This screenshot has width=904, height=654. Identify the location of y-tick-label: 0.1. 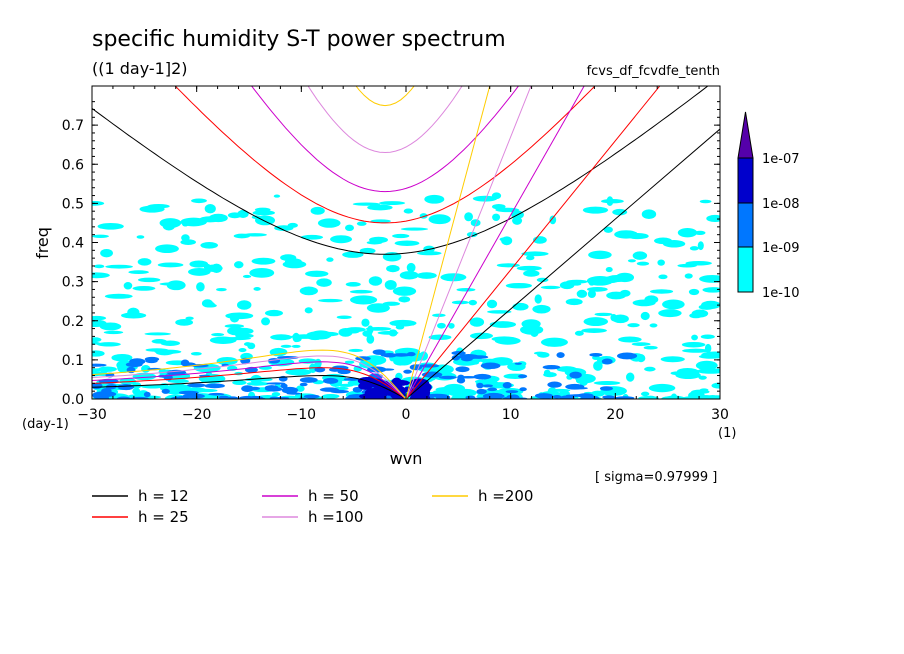
(73, 361).